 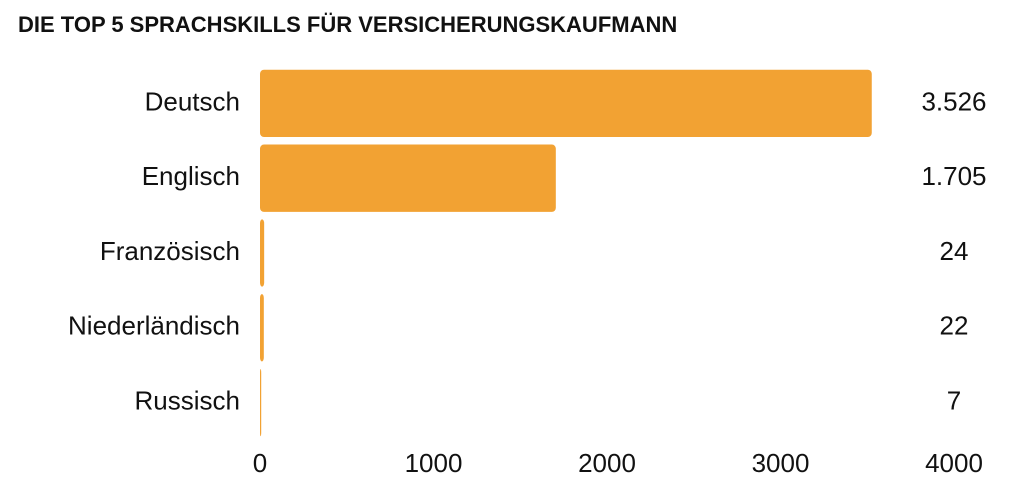 What do you see at coordinates (954, 326) in the screenshot?
I see `value-label: 22` at bounding box center [954, 326].